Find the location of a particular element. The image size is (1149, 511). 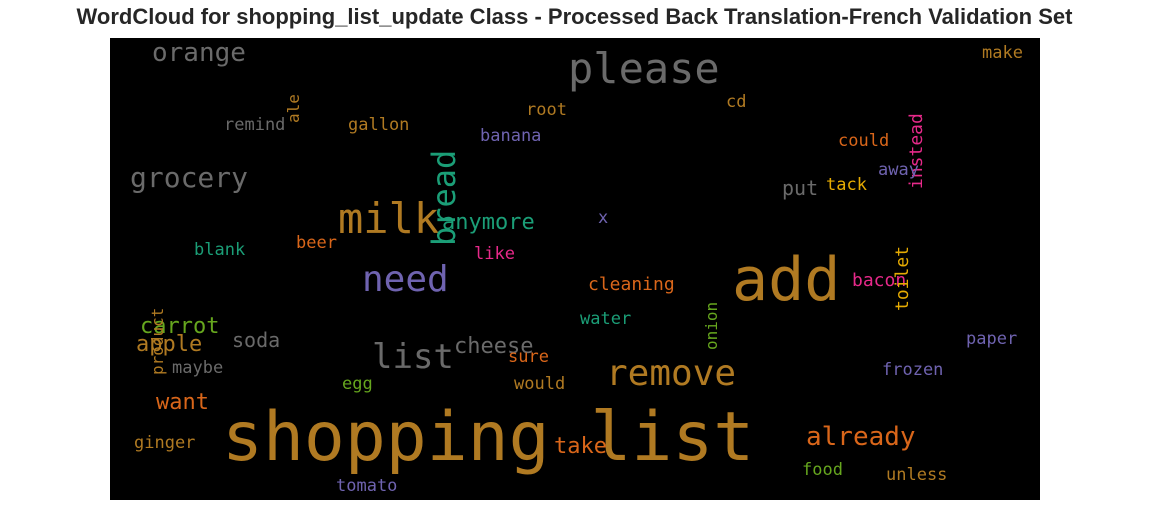

word: away is located at coordinates (898, 170).